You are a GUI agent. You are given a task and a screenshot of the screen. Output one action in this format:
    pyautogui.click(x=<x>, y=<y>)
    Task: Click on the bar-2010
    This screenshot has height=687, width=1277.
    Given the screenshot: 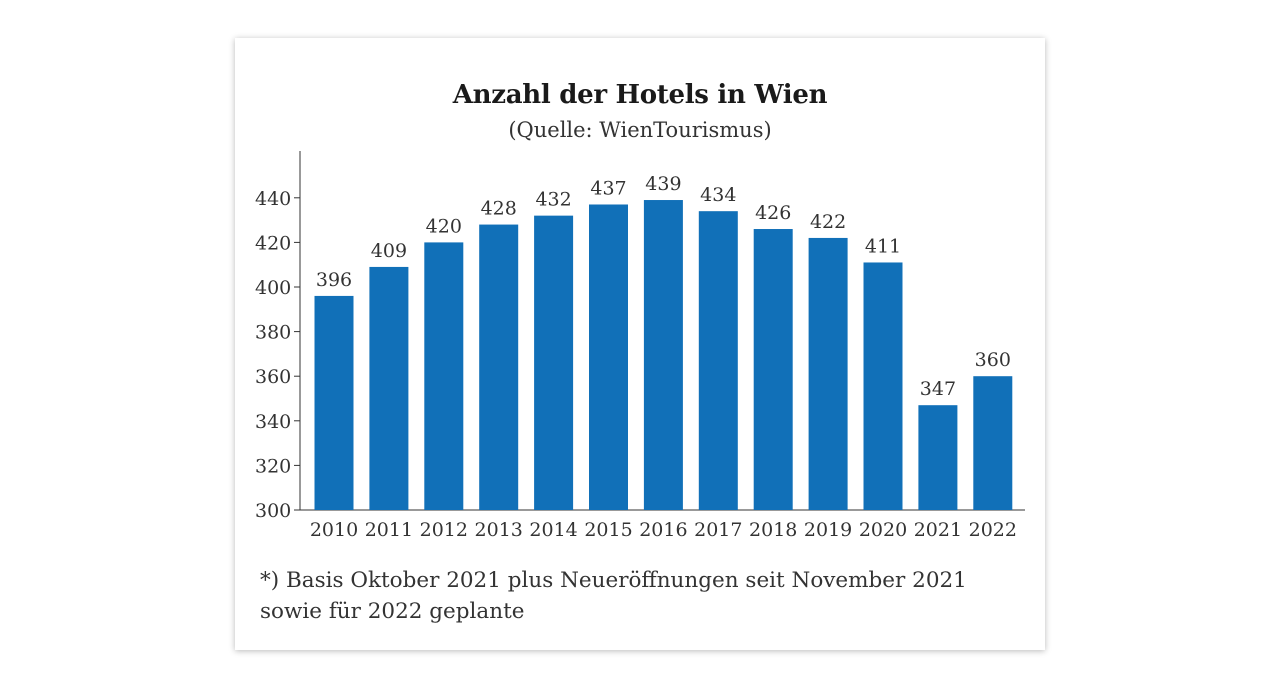 What is the action you would take?
    pyautogui.click(x=334, y=402)
    